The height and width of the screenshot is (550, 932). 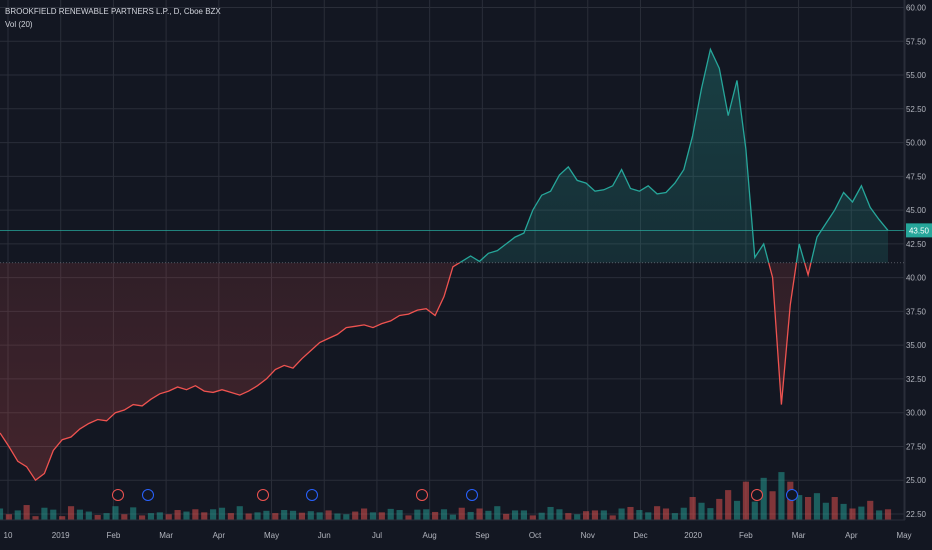 What do you see at coordinates (19, 24) in the screenshot?
I see `volume-indicator-label: Vol (20)` at bounding box center [19, 24].